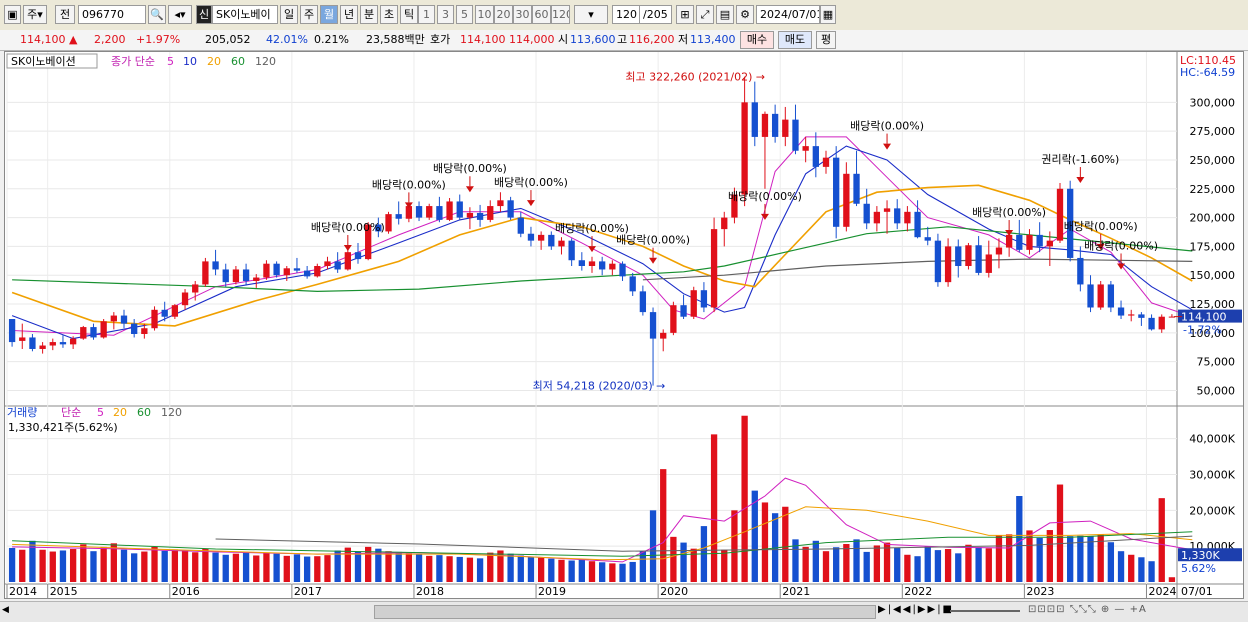 The width and height of the screenshot is (1248, 622). I want to click on save-icon: ▤, so click(725, 14).